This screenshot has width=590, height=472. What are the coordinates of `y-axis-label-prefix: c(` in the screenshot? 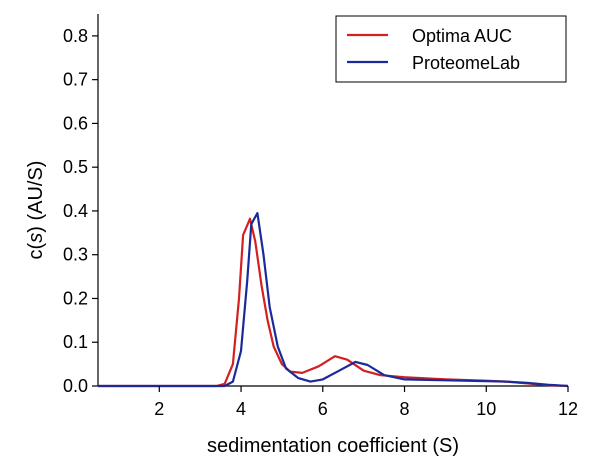 It's located at (36, 250).